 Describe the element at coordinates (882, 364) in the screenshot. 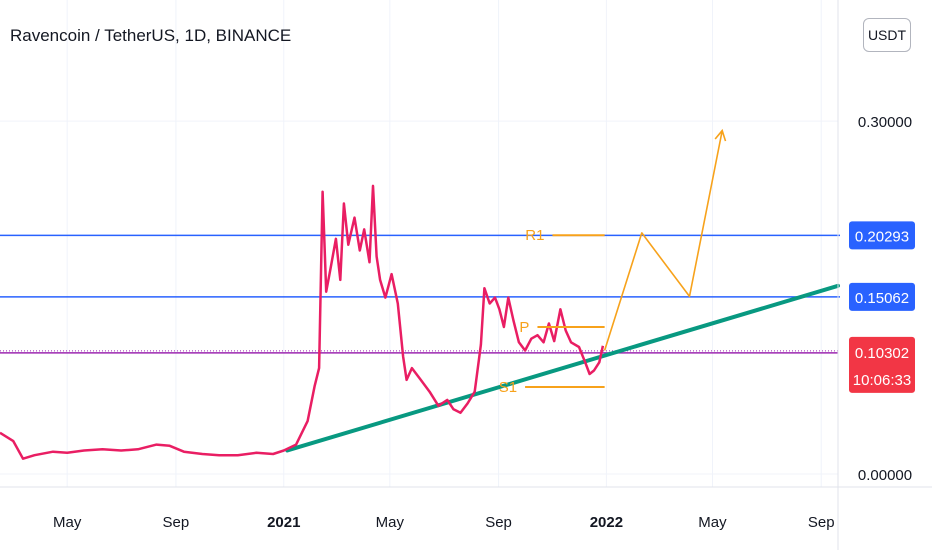

I see `current-price-tag-bg` at that location.